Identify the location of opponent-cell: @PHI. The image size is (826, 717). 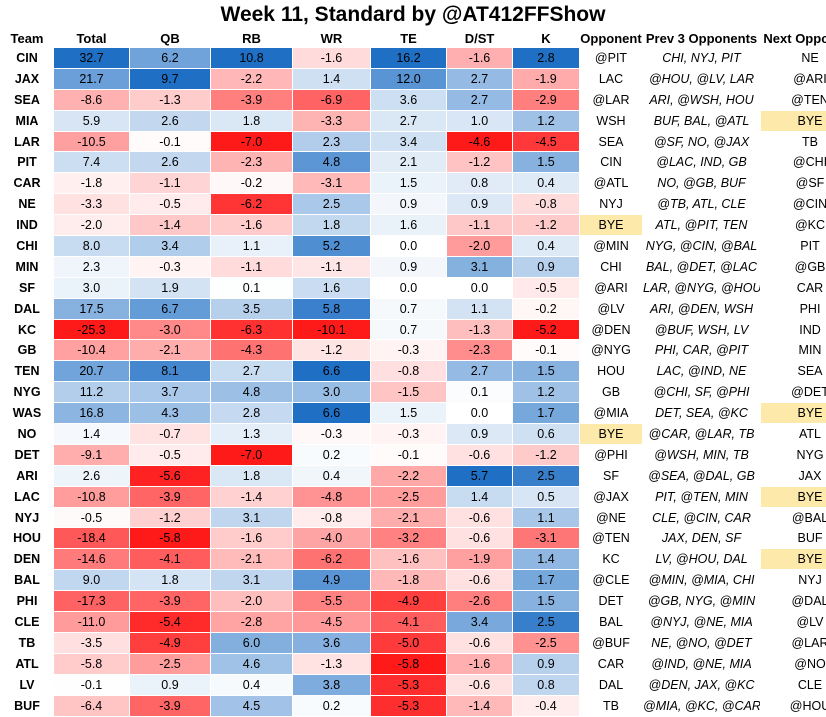
(611, 454).